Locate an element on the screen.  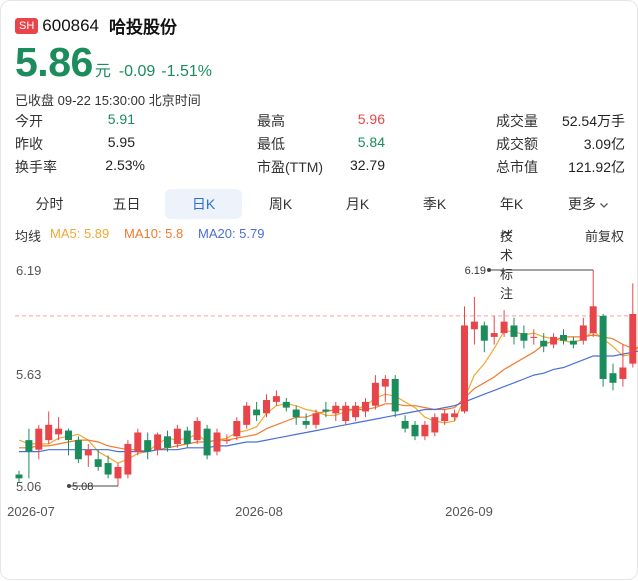
market-status: 已收盘 09-22 15:30:00 北京时间 is located at coordinates (108, 100).